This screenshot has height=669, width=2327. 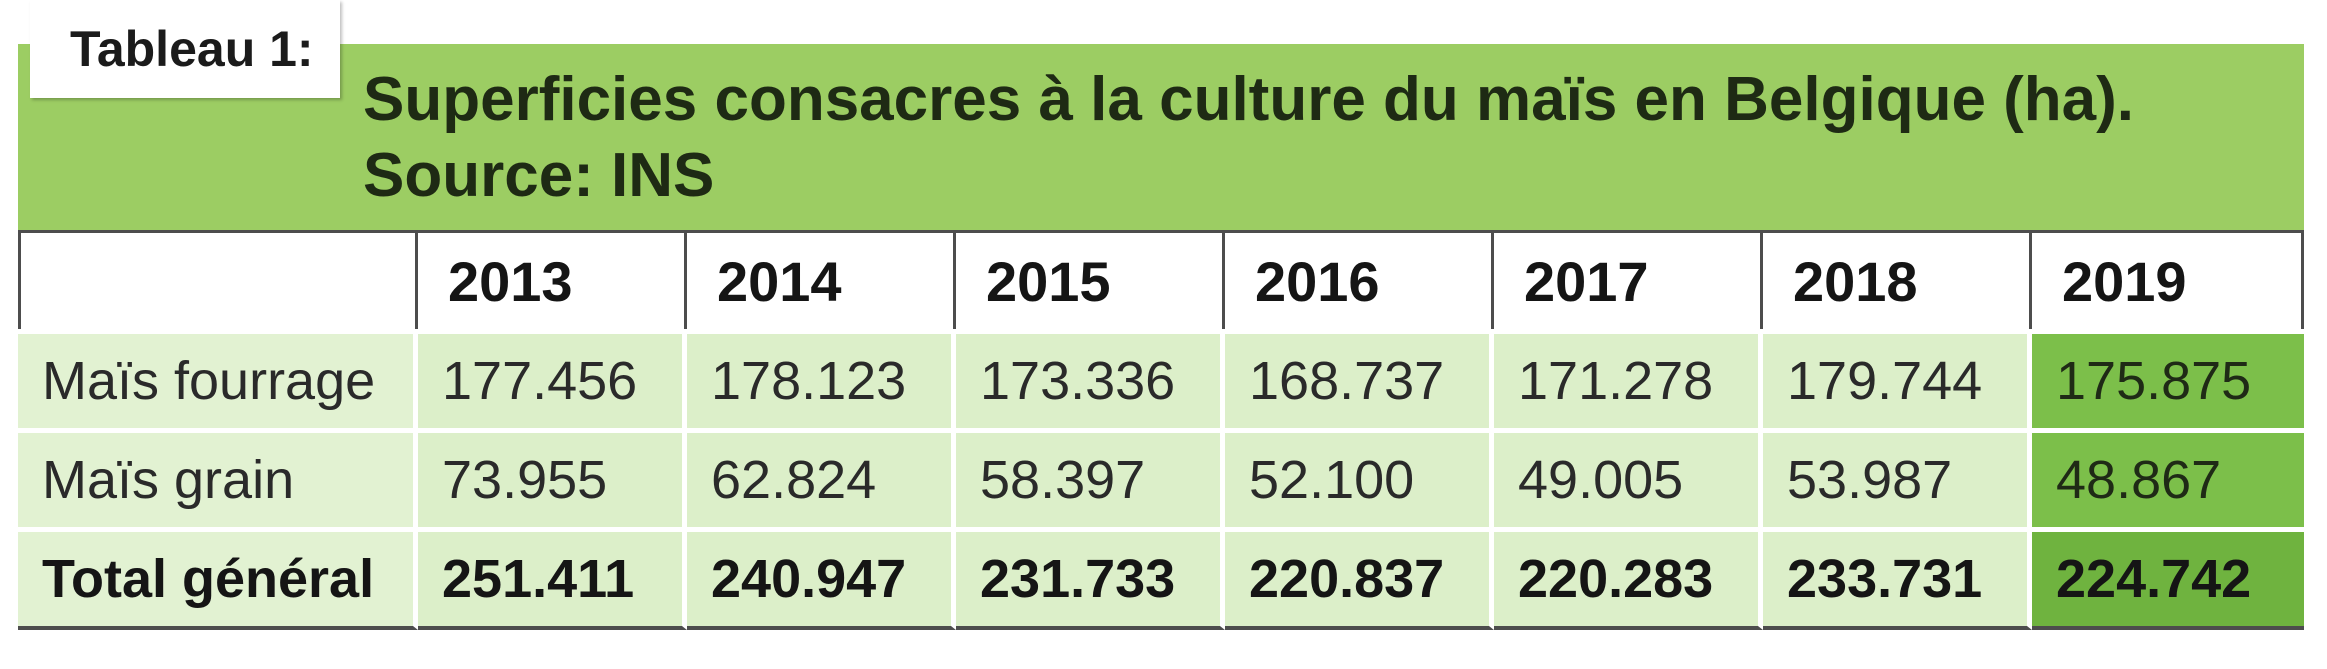 What do you see at coordinates (1628, 477) in the screenshot?
I see `table-cell: 49.005` at bounding box center [1628, 477].